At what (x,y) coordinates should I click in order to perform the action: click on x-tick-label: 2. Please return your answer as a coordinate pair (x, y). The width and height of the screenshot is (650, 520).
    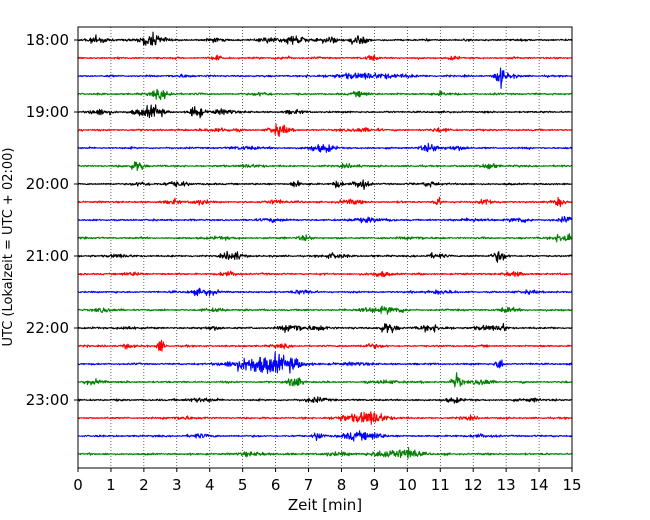
    Looking at the image, I should click on (144, 485).